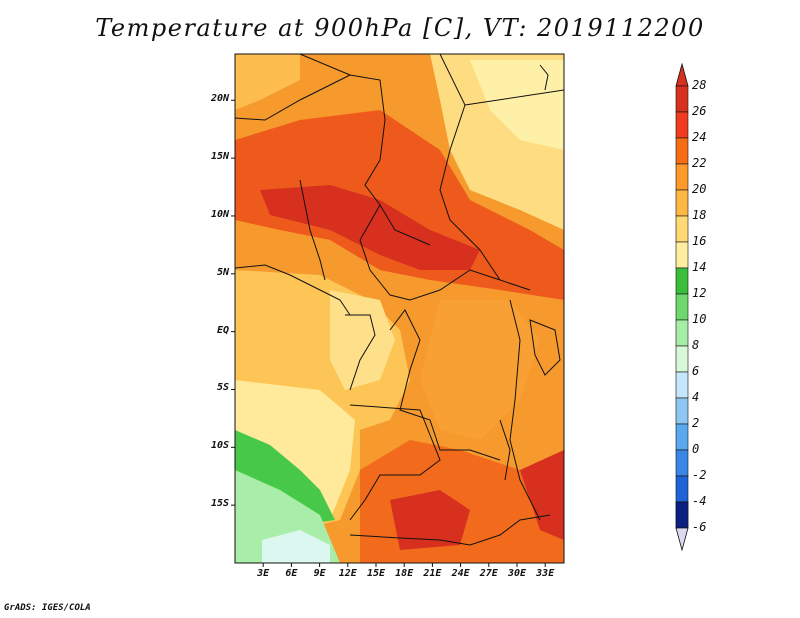  Describe the element at coordinates (460, 573) in the screenshot. I see `lon-label-7: 24E` at that location.